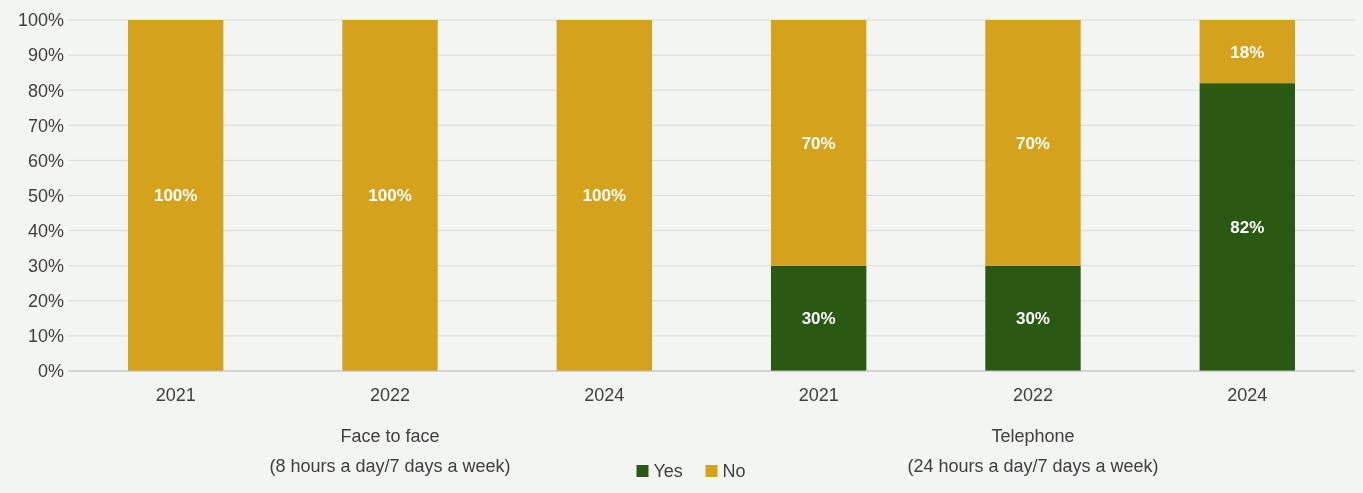 This screenshot has height=493, width=1363. I want to click on data-label: 82%, so click(1247, 228).